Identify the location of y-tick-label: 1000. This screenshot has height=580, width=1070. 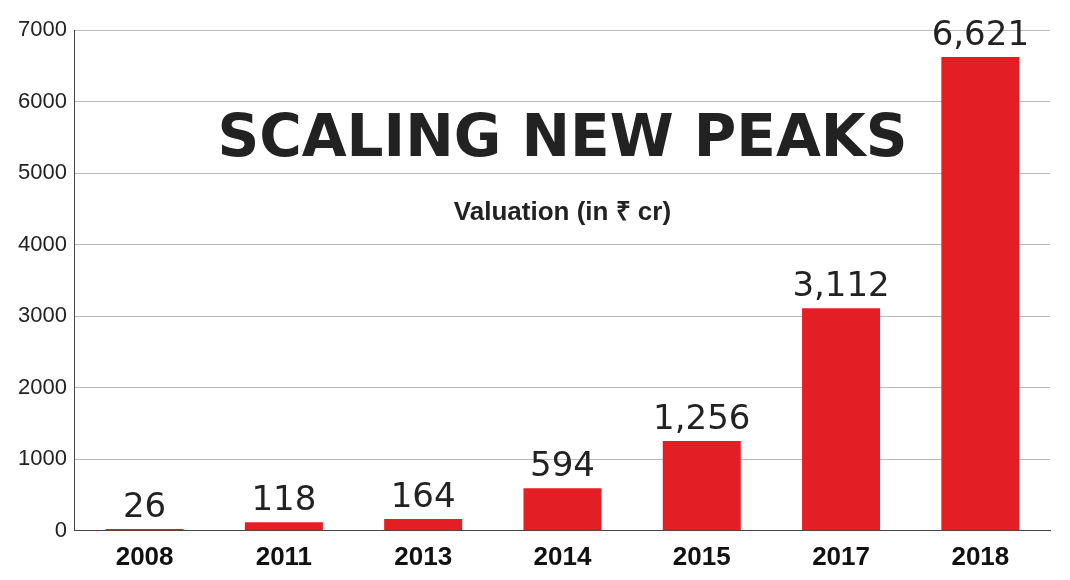
(42, 458).